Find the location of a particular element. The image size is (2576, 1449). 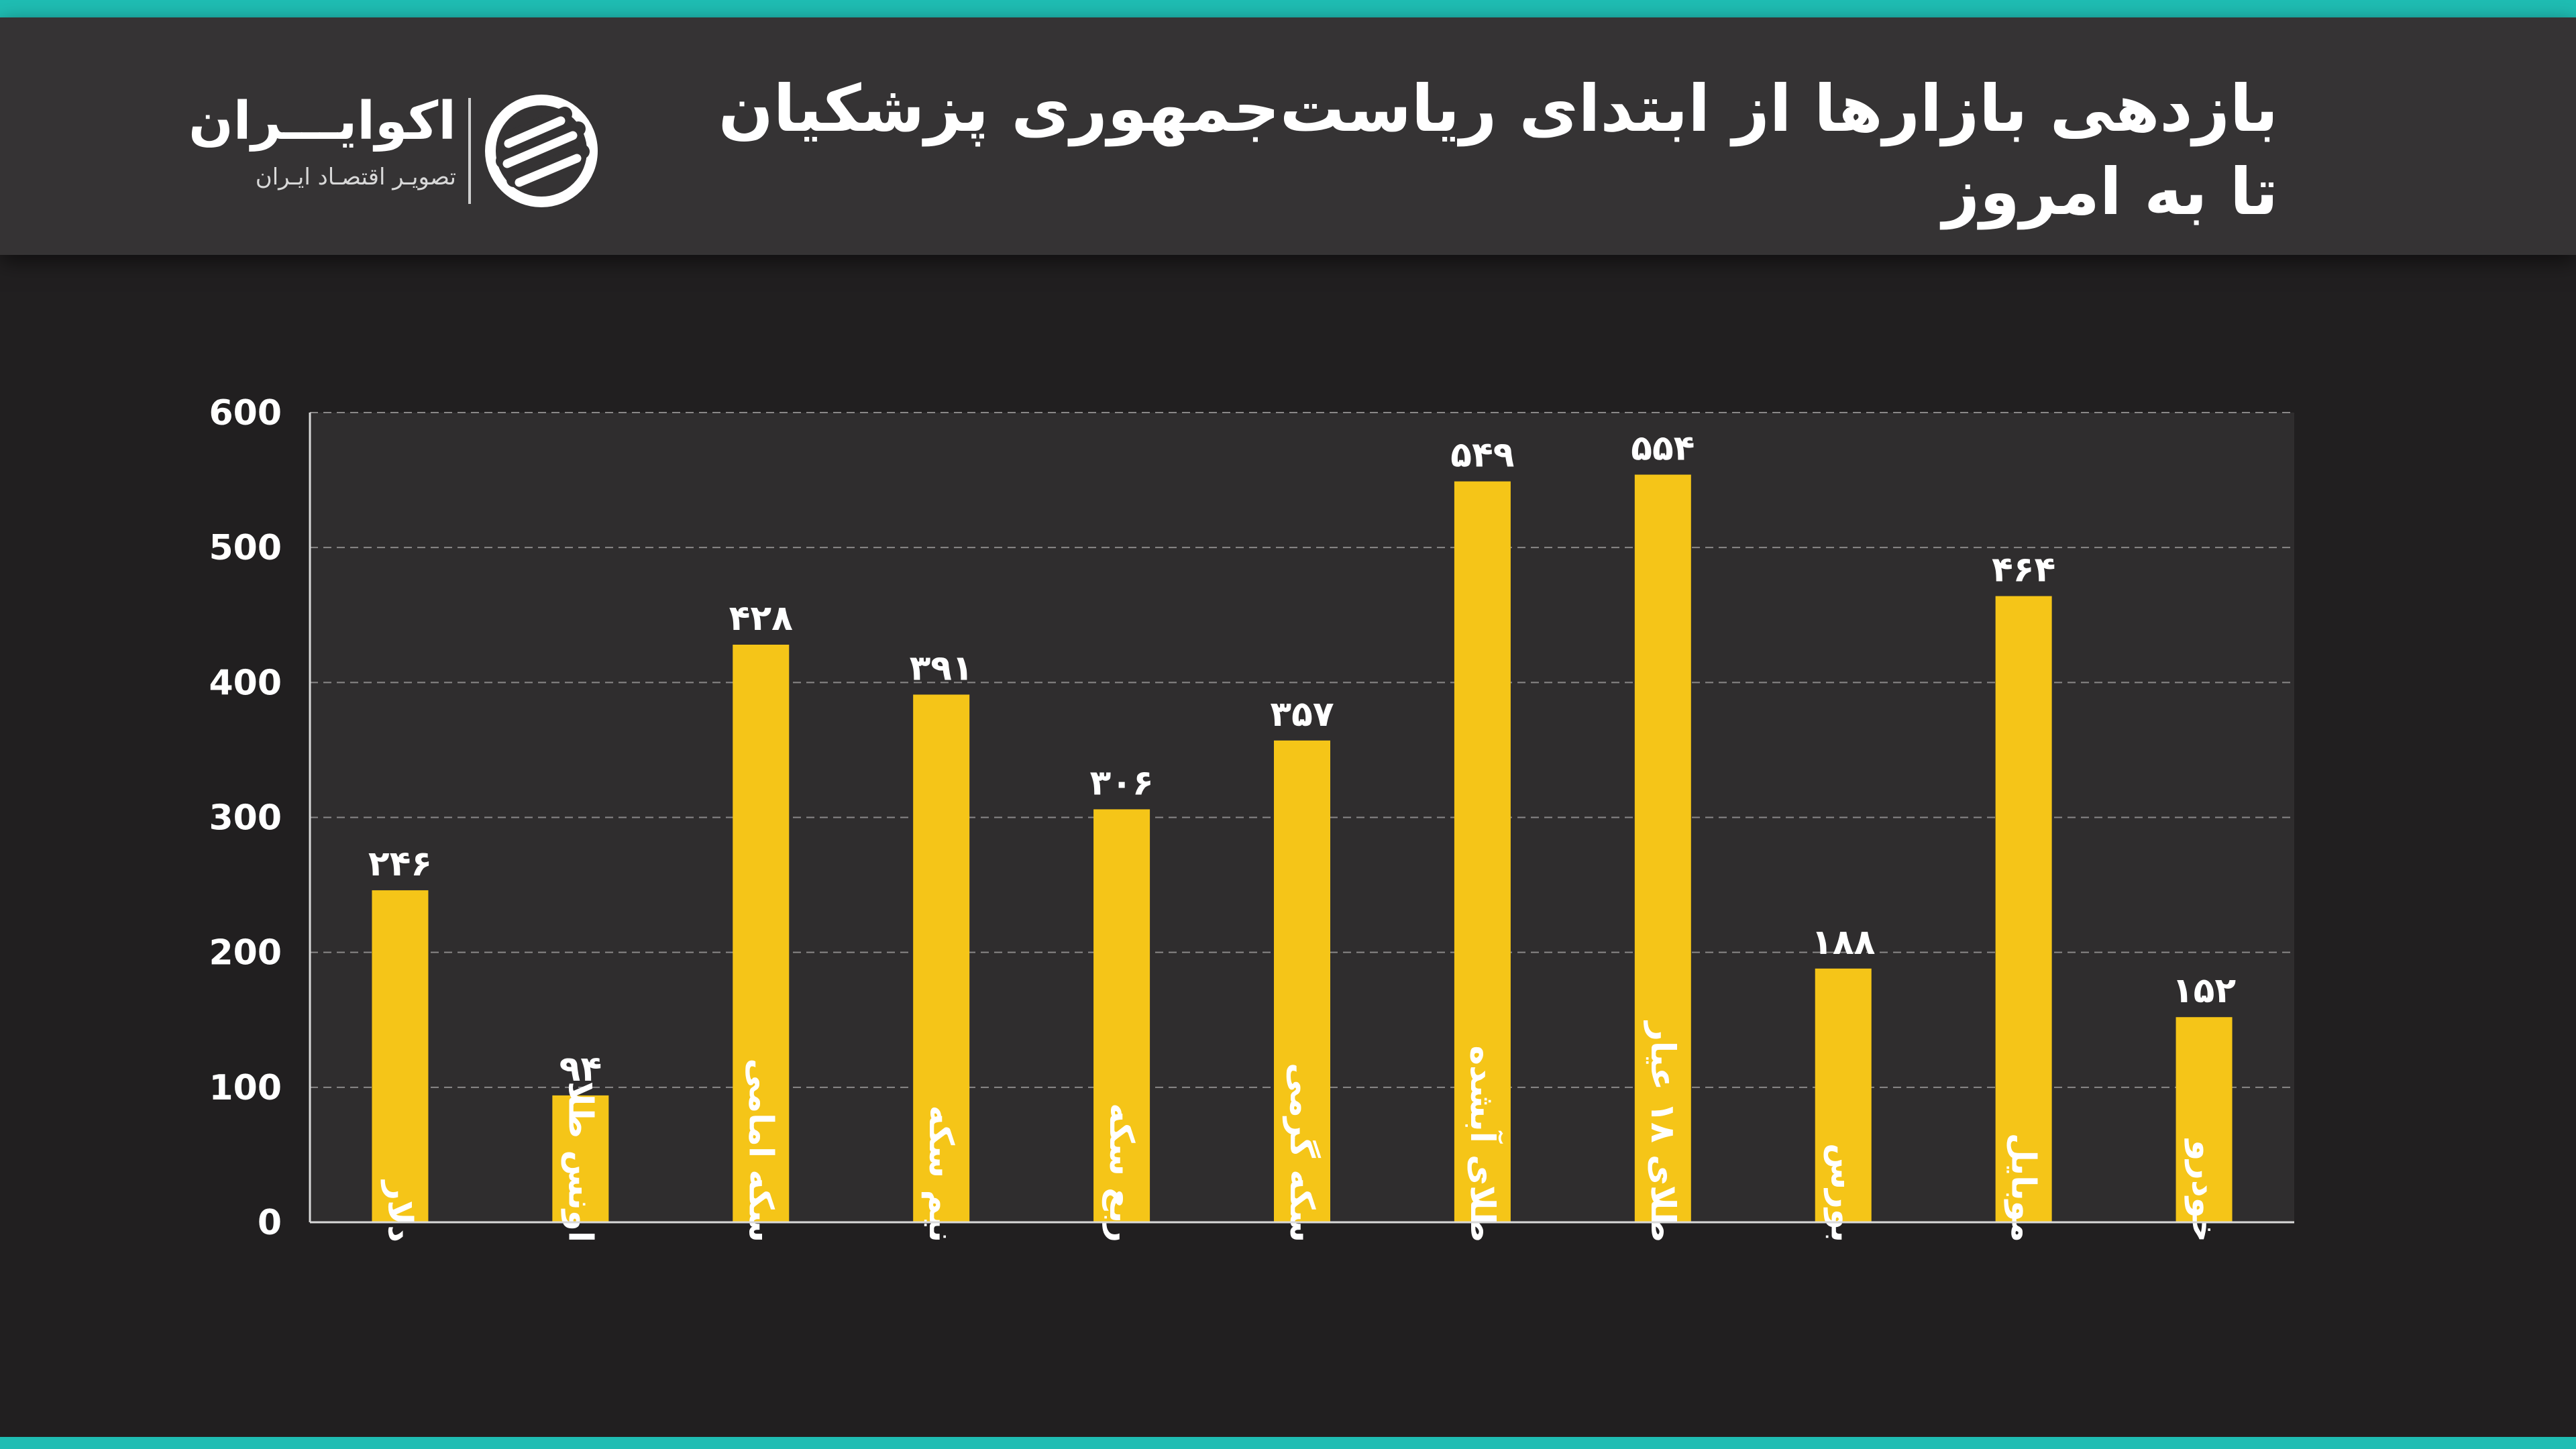

x-tick-label: ربع سکه is located at coordinates (1121, 1172).